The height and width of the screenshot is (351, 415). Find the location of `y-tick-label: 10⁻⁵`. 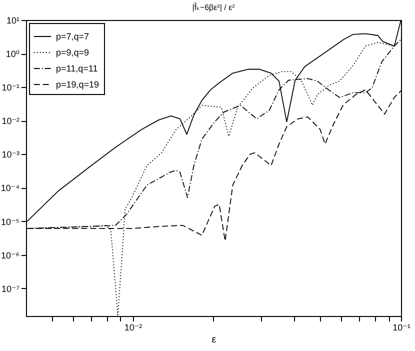

y-tick-label: 10⁻⁵ is located at coordinates (10, 221).